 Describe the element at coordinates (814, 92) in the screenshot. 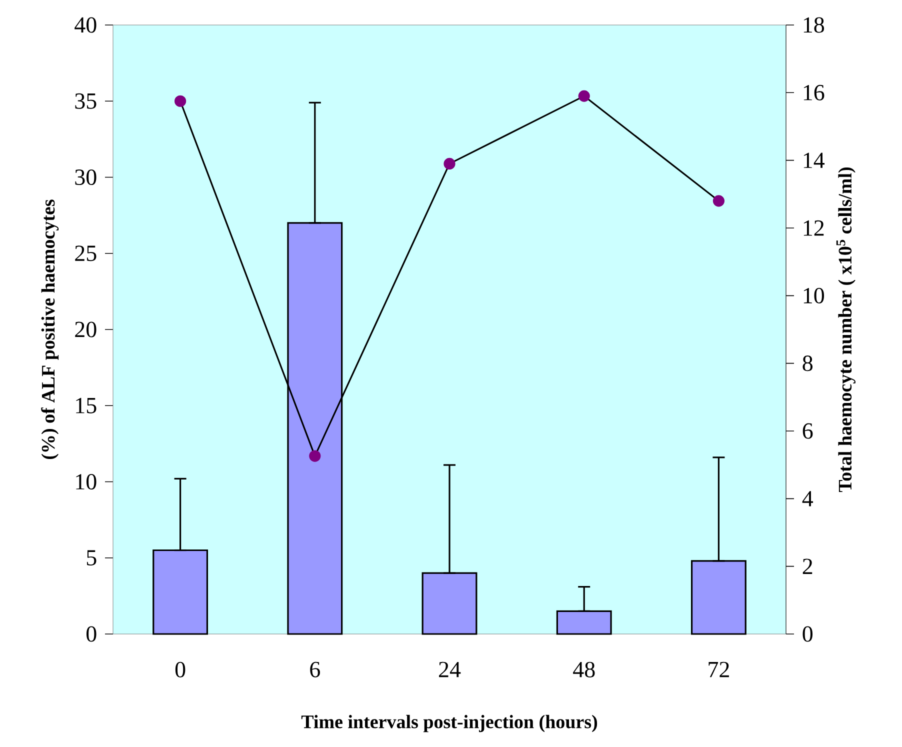

I see `y2-tick-label: 16` at that location.